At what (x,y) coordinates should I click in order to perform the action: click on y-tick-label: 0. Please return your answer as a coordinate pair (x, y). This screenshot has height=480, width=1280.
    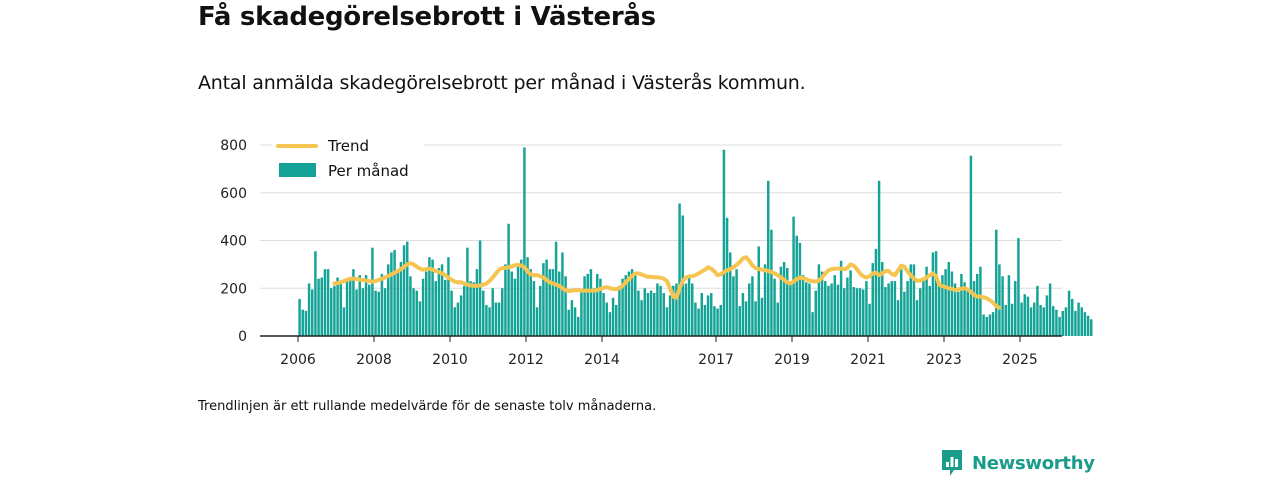
    Looking at the image, I should click on (242, 337).